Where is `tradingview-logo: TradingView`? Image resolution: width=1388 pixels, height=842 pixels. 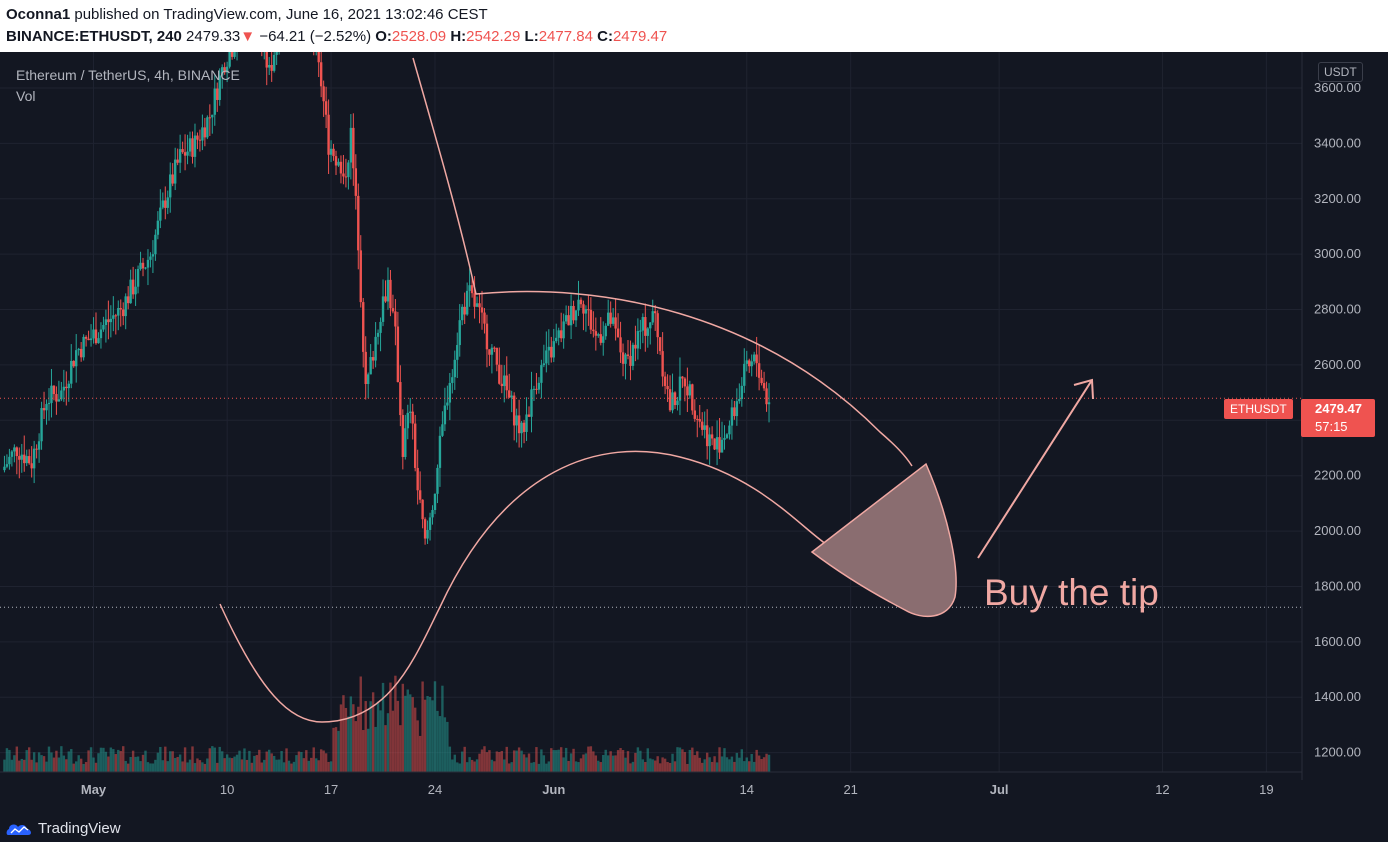 tradingview-logo: TradingView is located at coordinates (63, 828).